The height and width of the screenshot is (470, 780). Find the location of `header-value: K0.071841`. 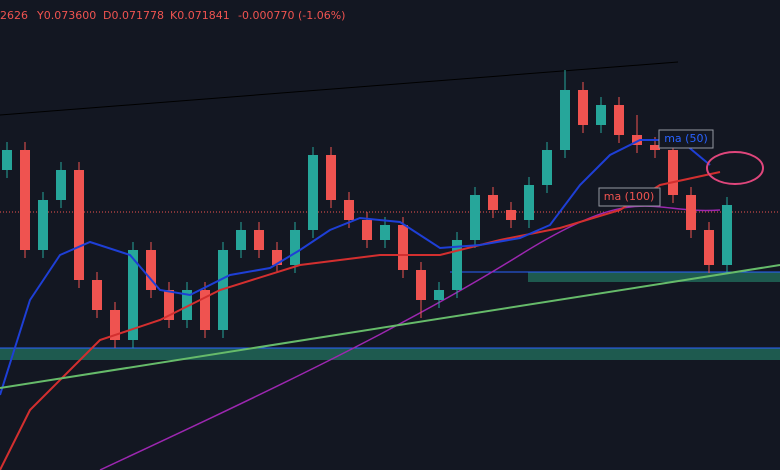

header-value: K0.071841 is located at coordinates (200, 15).